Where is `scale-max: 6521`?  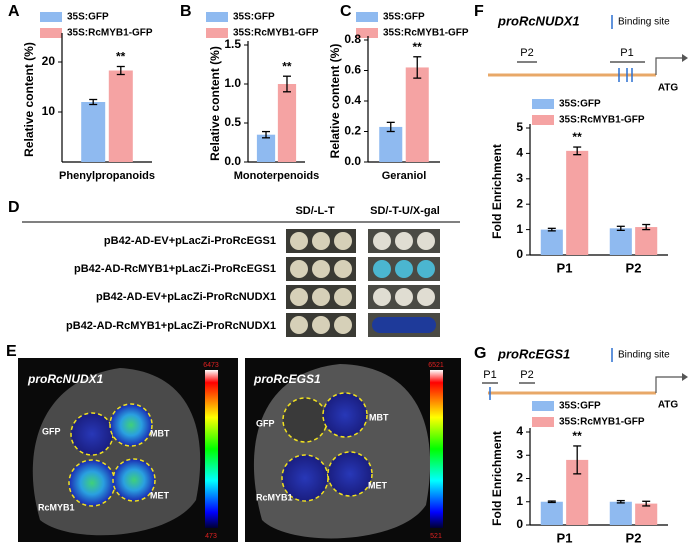
scale-max: 6521 is located at coordinates (436, 365).